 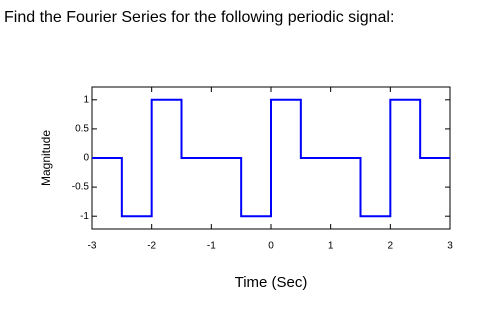 What do you see at coordinates (450, 246) in the screenshot?
I see `x-tick-label: 3` at bounding box center [450, 246].